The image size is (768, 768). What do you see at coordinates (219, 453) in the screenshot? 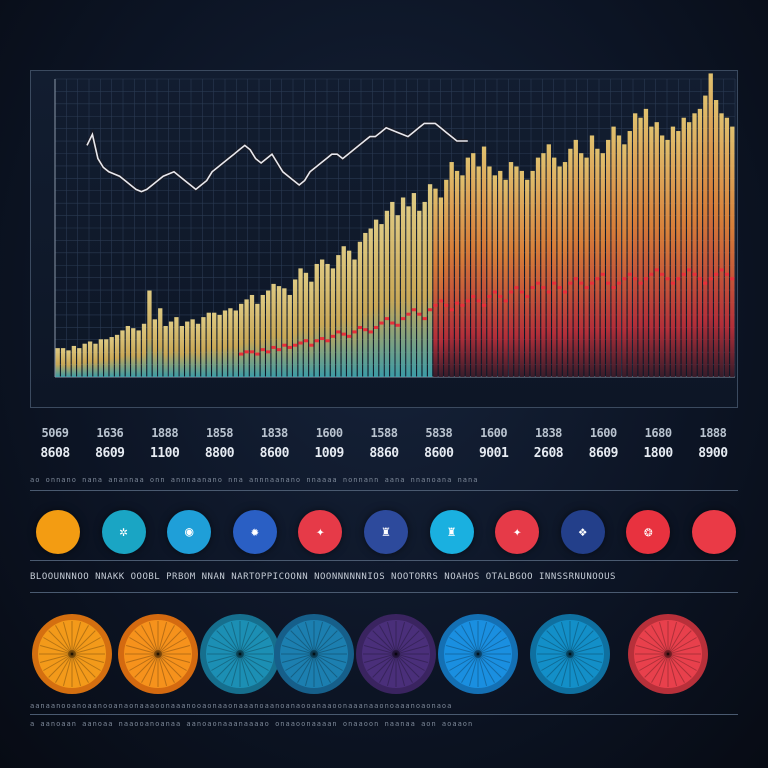
I see `stat-value: 8800` at bounding box center [219, 453].